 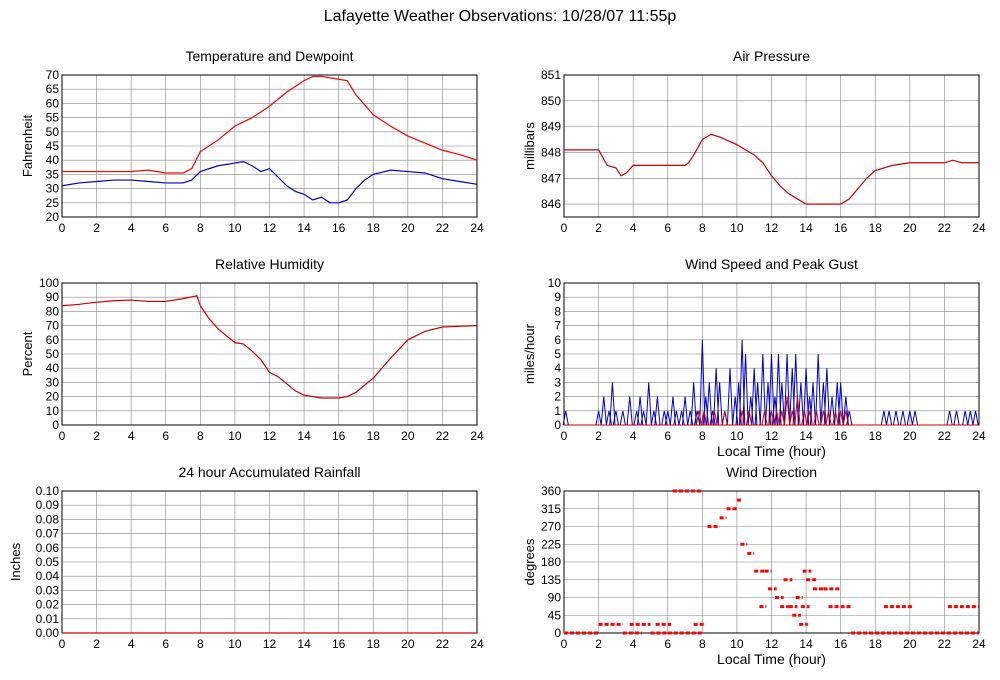 What do you see at coordinates (269, 472) in the screenshot?
I see `chart-title: 24 hour Accumulated Rainfall` at bounding box center [269, 472].